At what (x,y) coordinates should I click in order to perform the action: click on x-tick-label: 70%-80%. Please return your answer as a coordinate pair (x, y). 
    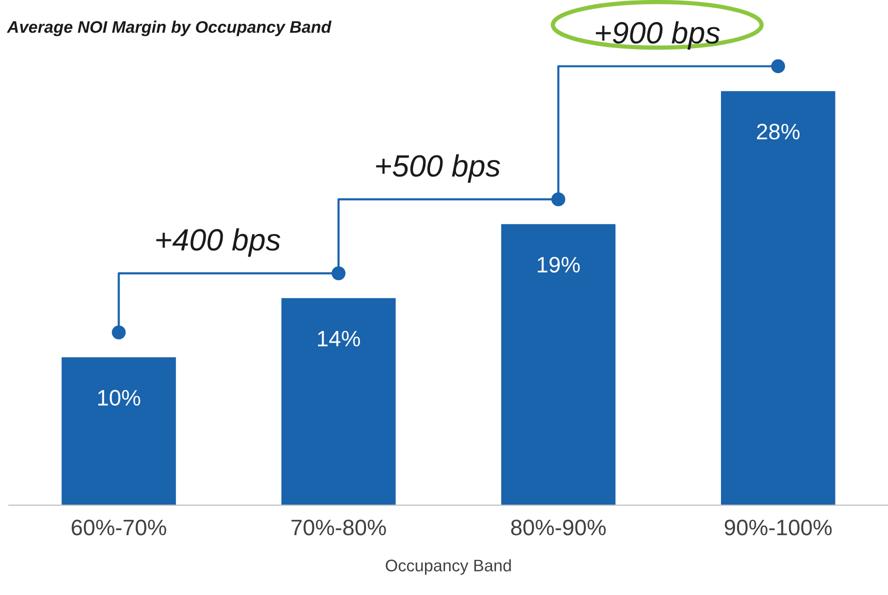
    Looking at the image, I should click on (339, 528).